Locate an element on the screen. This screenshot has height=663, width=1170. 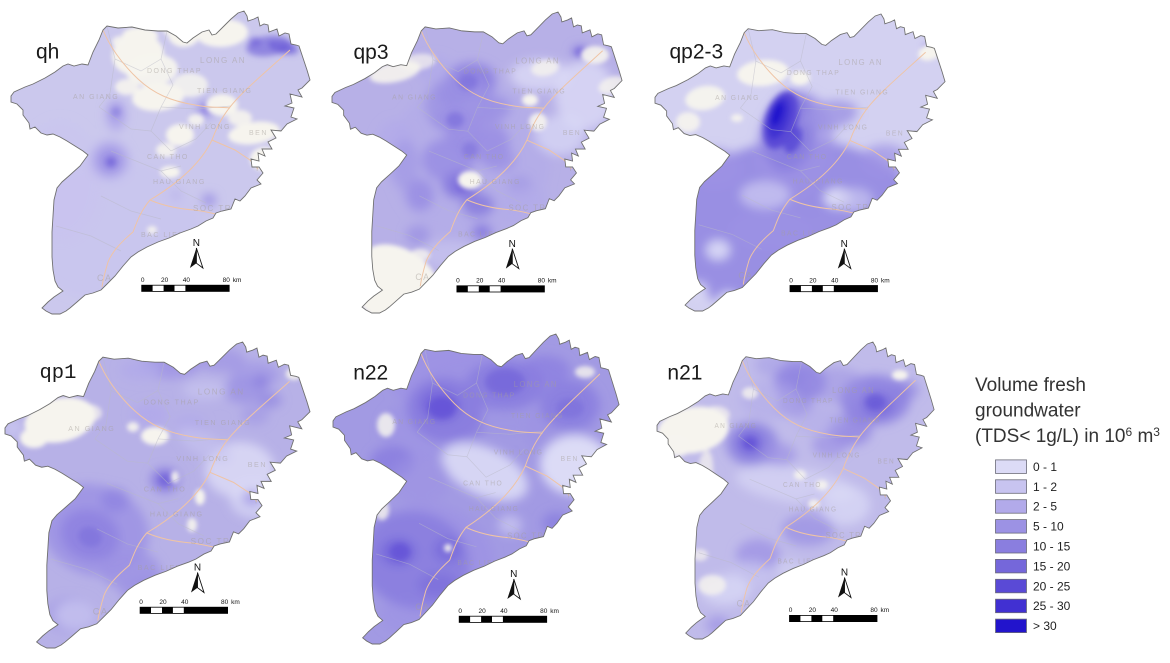
svg-text: Volume fresh is located at coordinates (1030, 385).